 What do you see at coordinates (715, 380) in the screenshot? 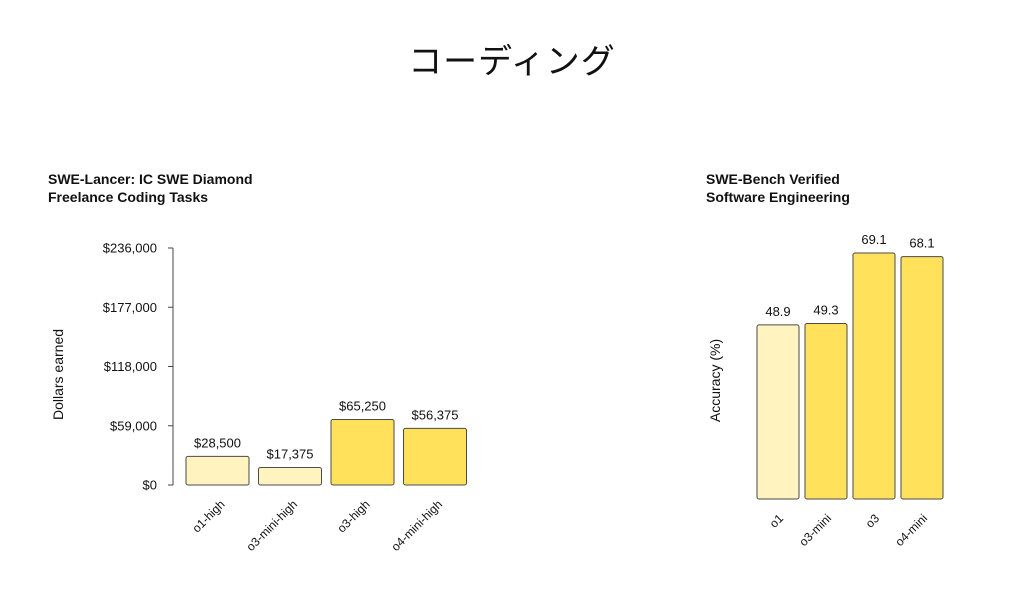
I see `y-axis-title: Accuracy (%)` at bounding box center [715, 380].